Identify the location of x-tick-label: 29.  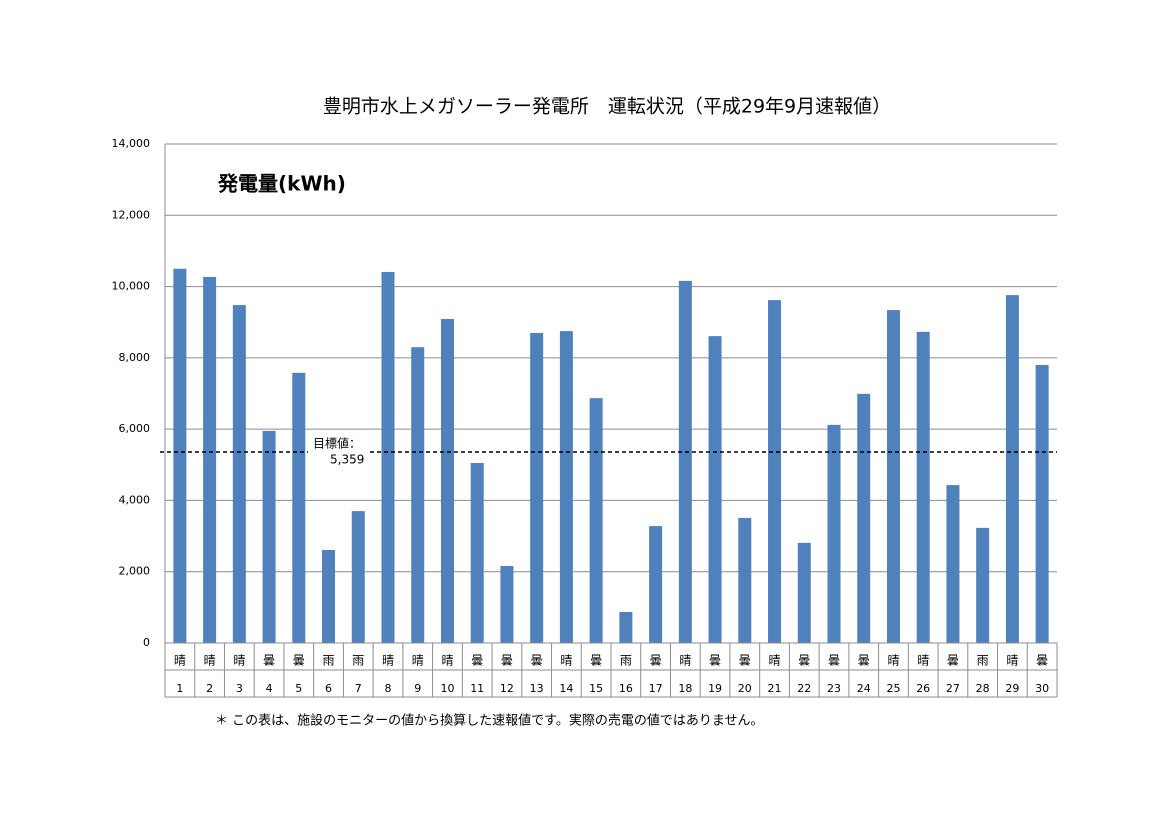
(1012, 688).